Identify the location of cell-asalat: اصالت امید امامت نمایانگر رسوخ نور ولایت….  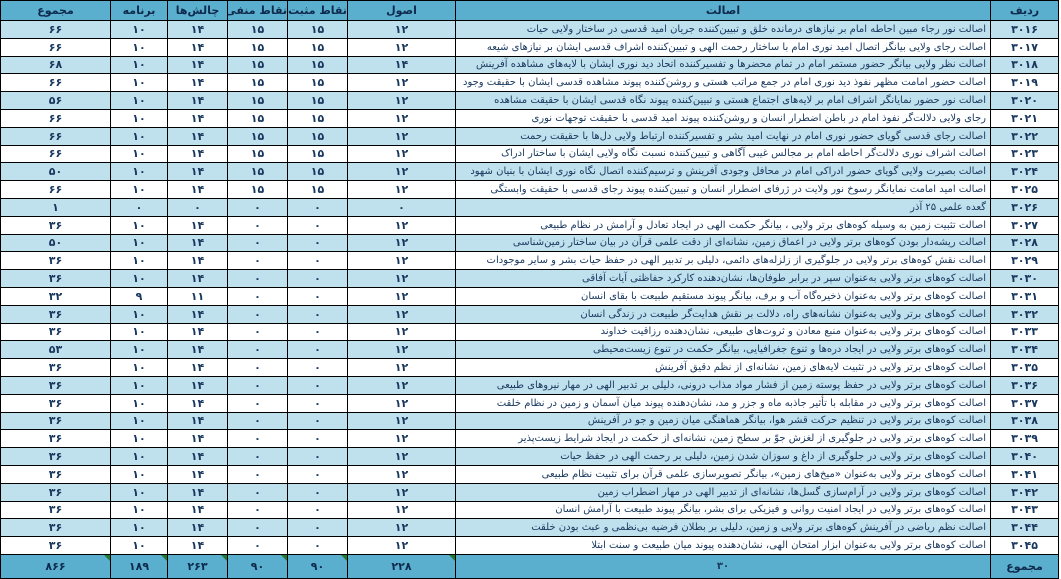
(723, 189).